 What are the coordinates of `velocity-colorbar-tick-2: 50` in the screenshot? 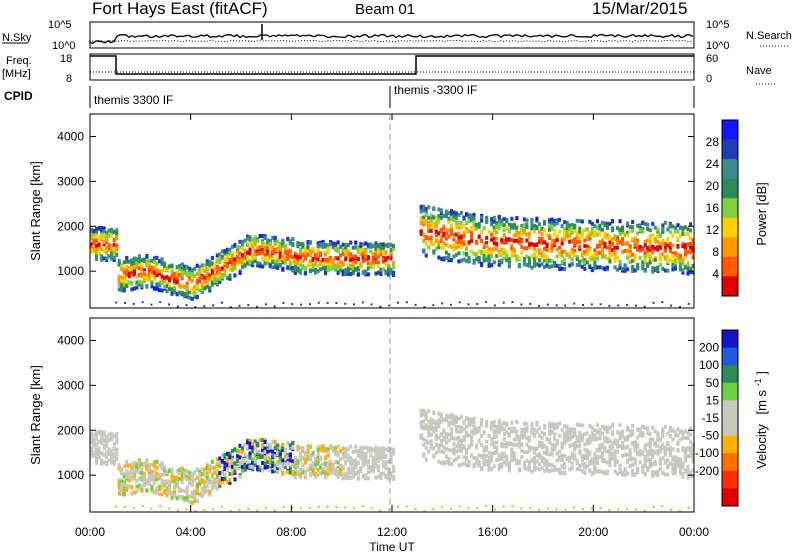 It's located at (713, 383).